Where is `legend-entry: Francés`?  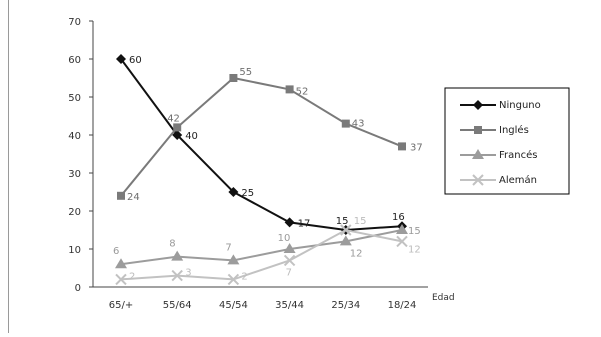 legend-entry: Francés is located at coordinates (498, 155).